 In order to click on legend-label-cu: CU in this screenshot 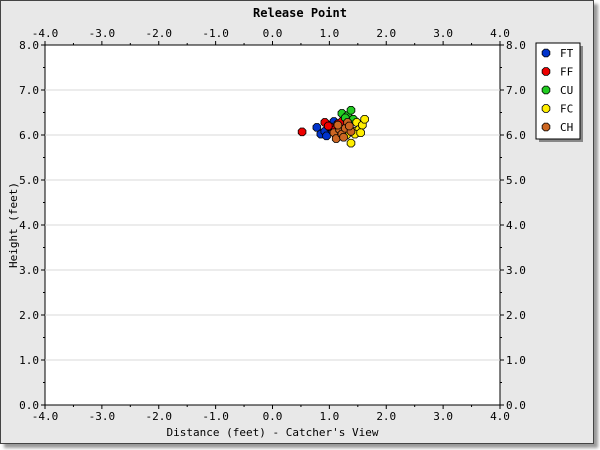, I will do `click(566, 90)`.